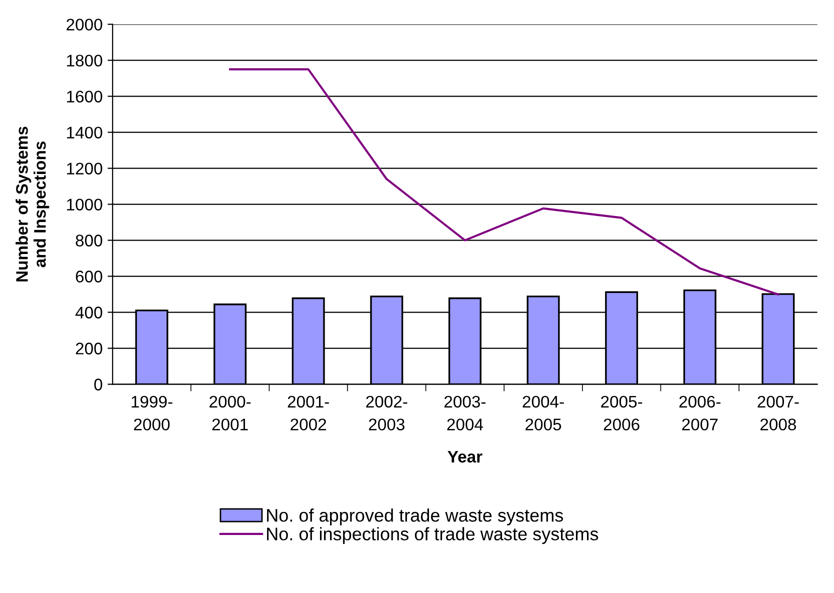 This screenshot has width=834, height=593. I want to click on legend-label: No. of inspections of trade waste systems, so click(432, 535).